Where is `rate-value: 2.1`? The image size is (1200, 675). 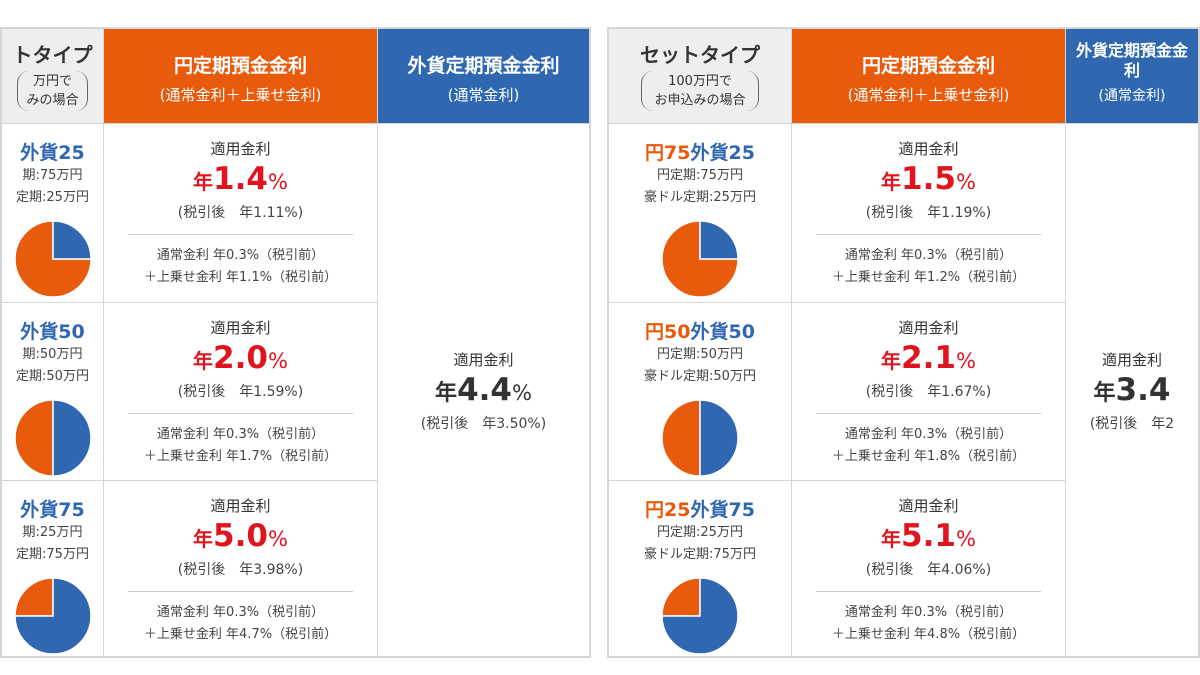 rate-value: 2.1 is located at coordinates (928, 358).